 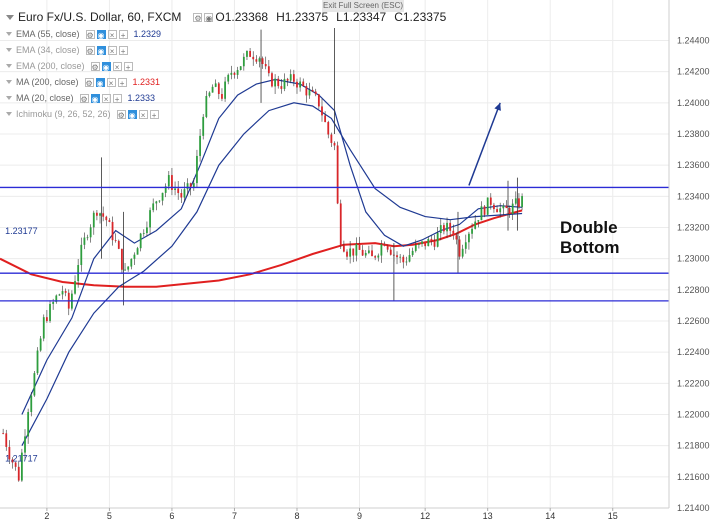 I want to click on indicator-row: EMA (55, close) ⚙ ◉ × +1.2329, so click(x=229, y=34).